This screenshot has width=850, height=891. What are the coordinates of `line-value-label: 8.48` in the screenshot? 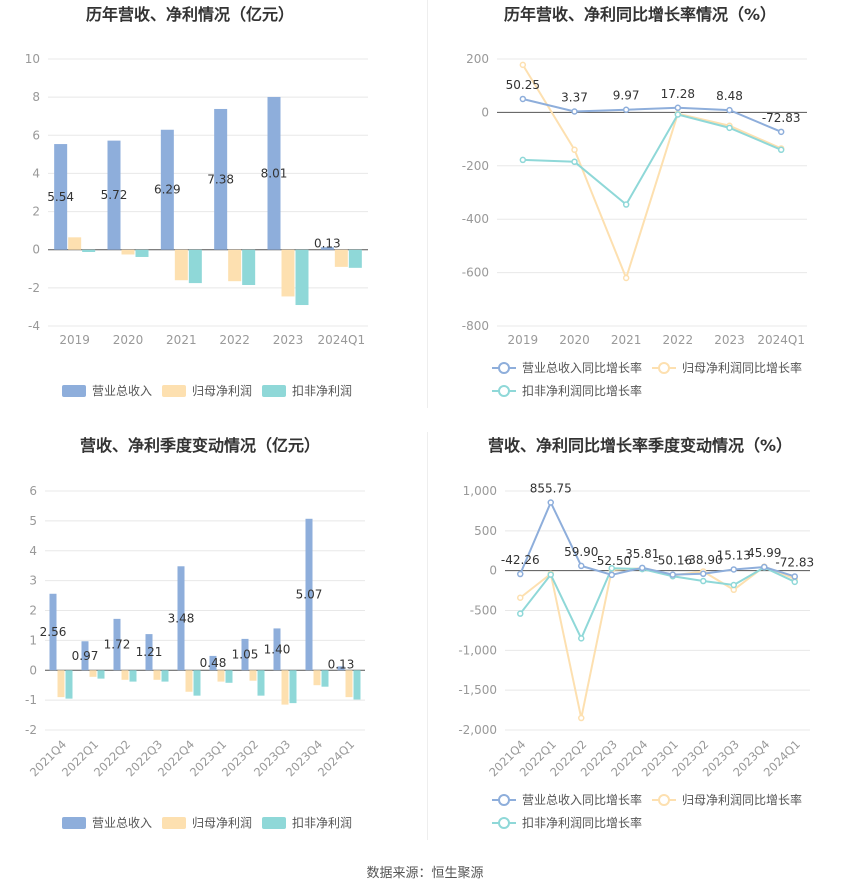 It's located at (729, 96).